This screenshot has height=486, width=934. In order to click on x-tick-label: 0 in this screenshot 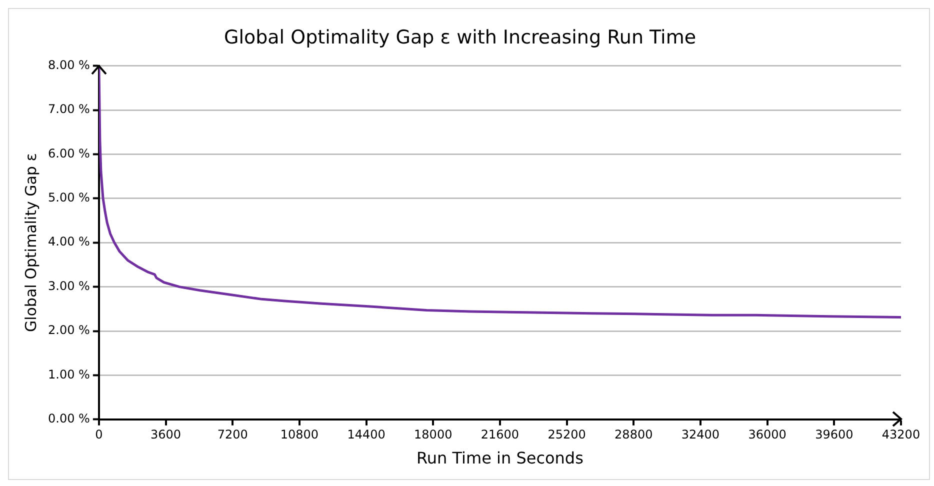, I will do `click(99, 435)`.